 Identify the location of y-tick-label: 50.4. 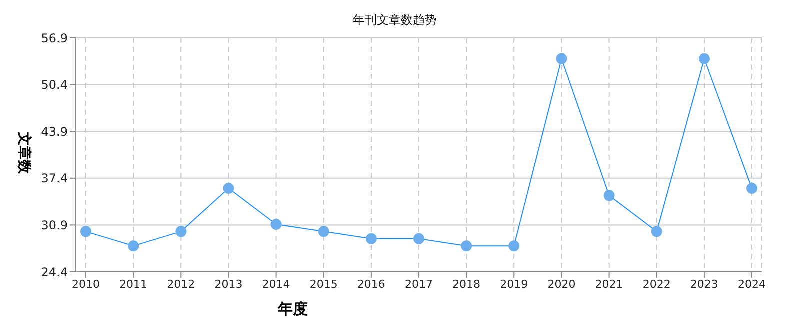
(54, 85).